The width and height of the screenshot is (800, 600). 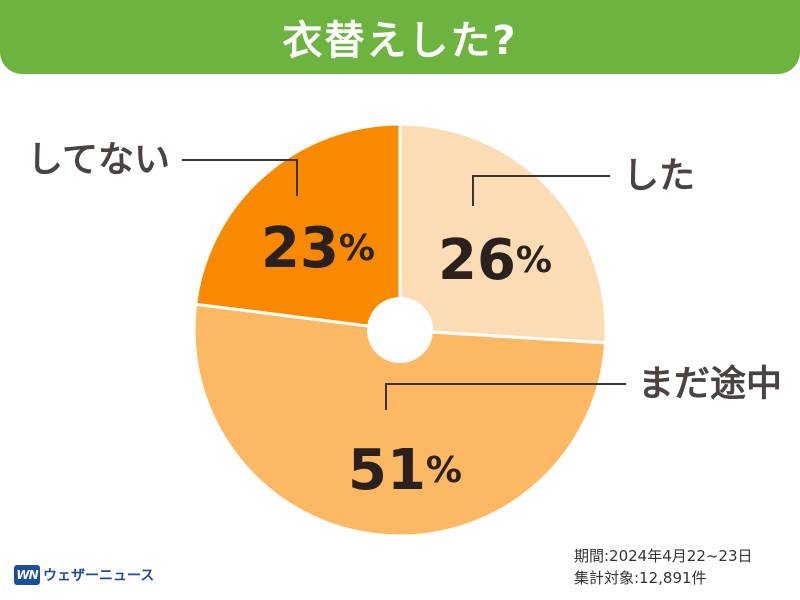 I want to click on logo-text: ウェザーニュース, so click(x=99, y=576).